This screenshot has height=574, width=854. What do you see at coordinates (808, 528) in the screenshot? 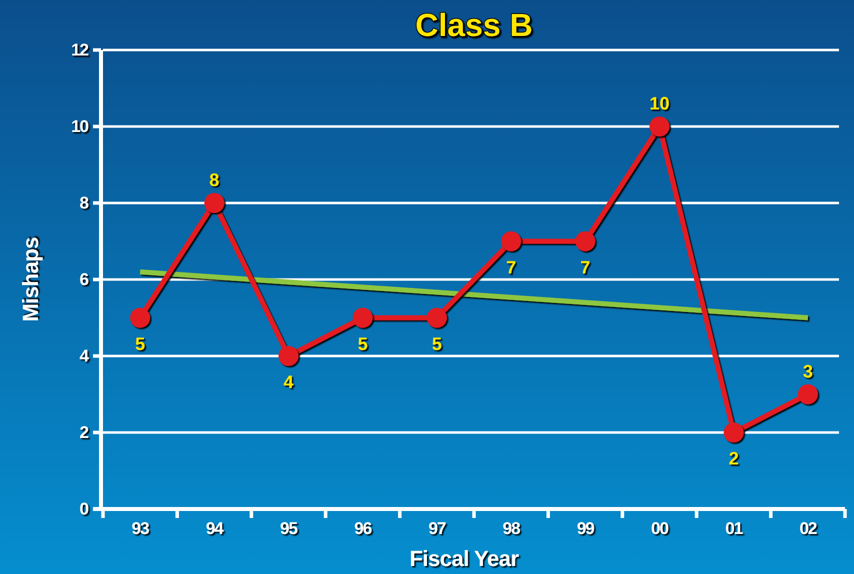
I see `x-tick-label: 02` at bounding box center [808, 528].